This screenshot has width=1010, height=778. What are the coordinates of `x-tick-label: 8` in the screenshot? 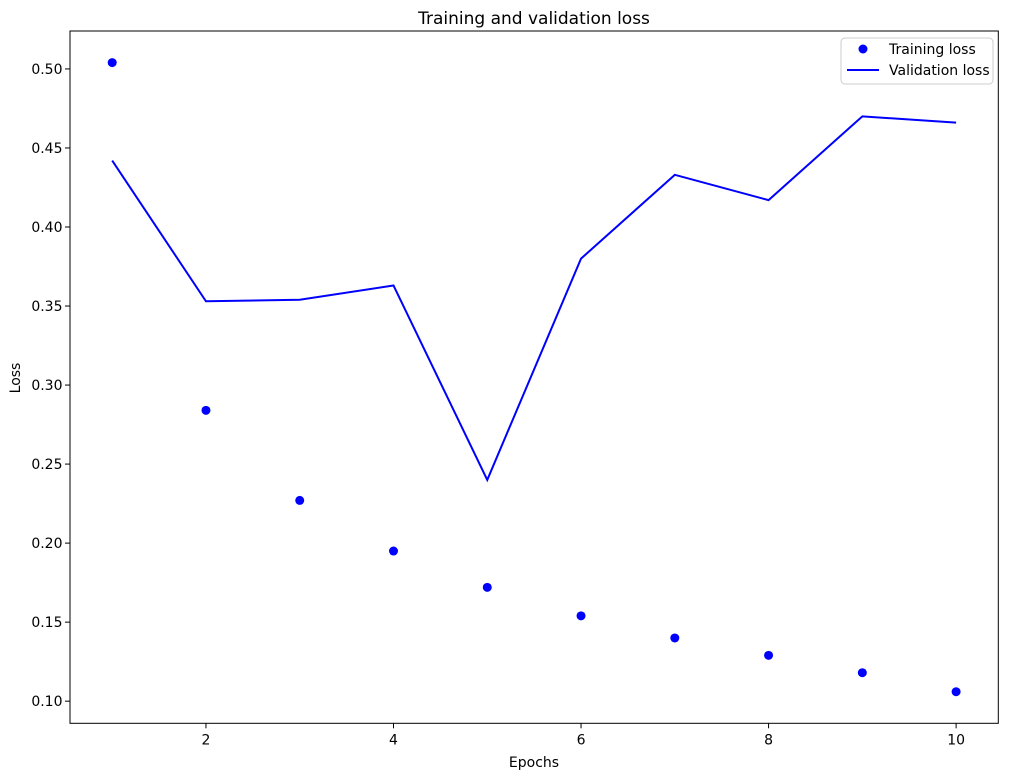 It's located at (768, 740).